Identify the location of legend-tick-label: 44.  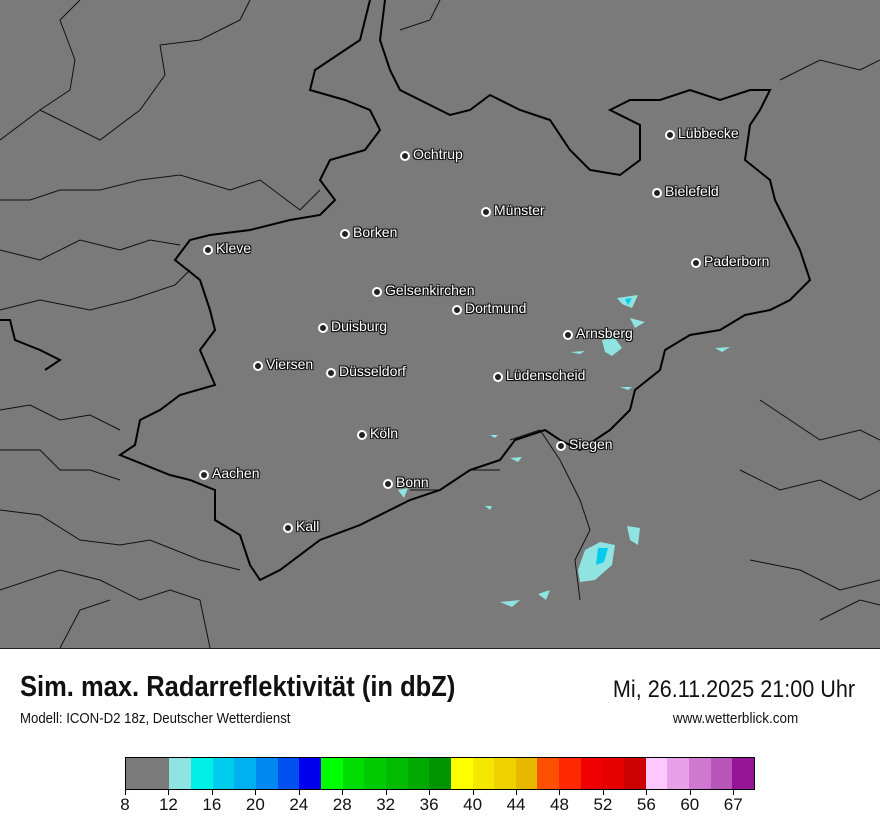
(516, 804).